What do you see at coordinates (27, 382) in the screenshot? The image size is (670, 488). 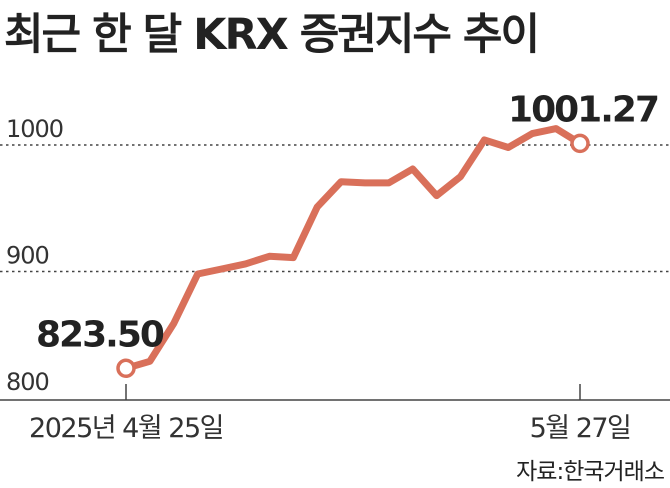 I see `y-tick-label-800: 800` at bounding box center [27, 382].